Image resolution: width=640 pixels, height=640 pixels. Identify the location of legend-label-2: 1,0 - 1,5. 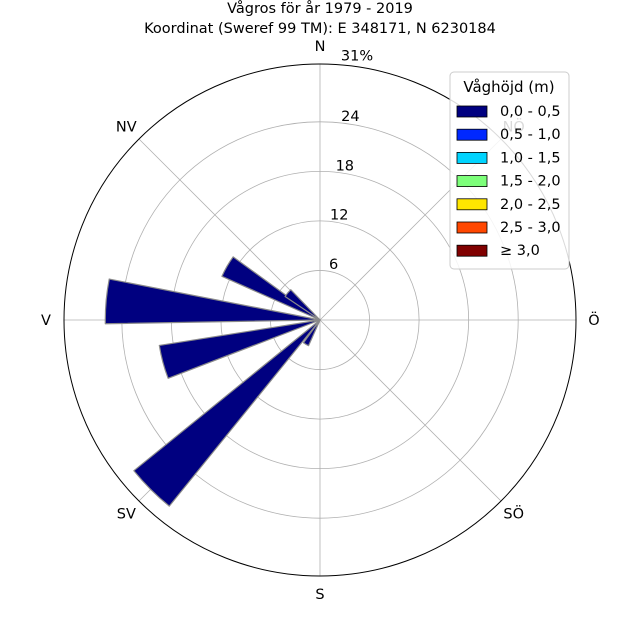
(530, 158).